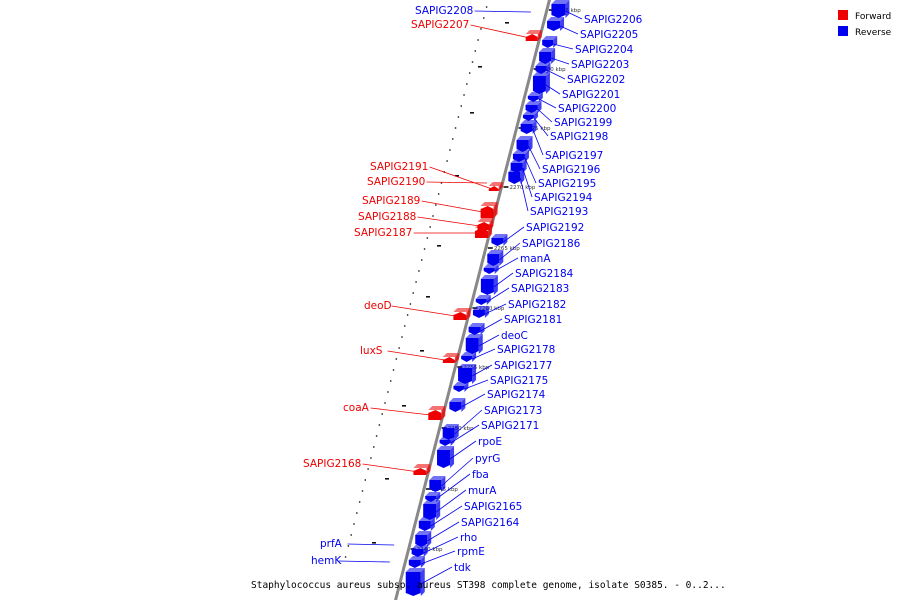 Image resolution: width=900 pixels, height=600 pixels. I want to click on gene-label: rpmE, so click(471, 552).